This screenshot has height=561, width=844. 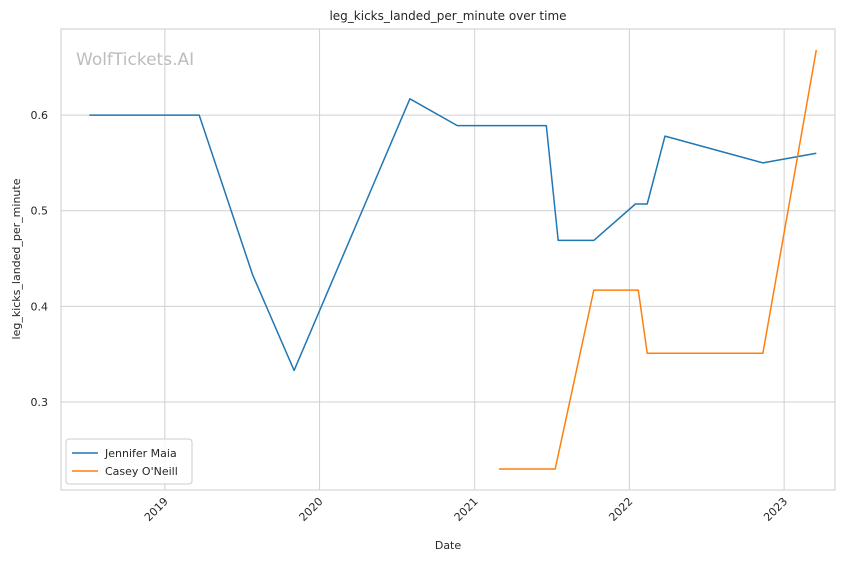 I want to click on legend-label-casey-oneill: Casey O'Neill, so click(x=141, y=471).